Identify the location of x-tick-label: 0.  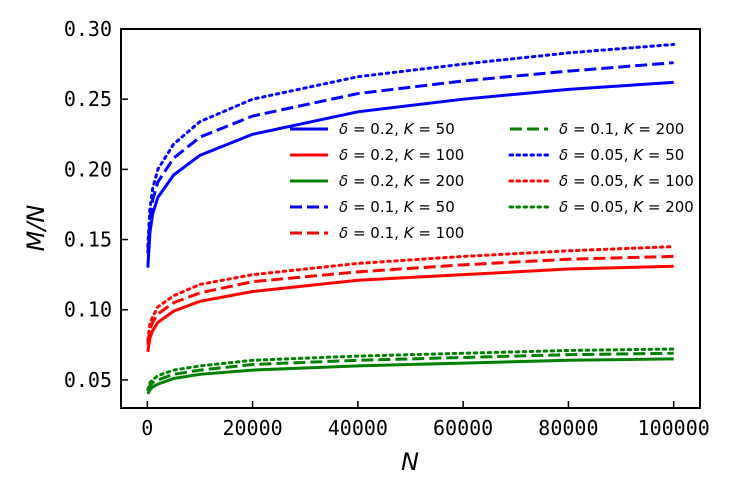
(147, 428).